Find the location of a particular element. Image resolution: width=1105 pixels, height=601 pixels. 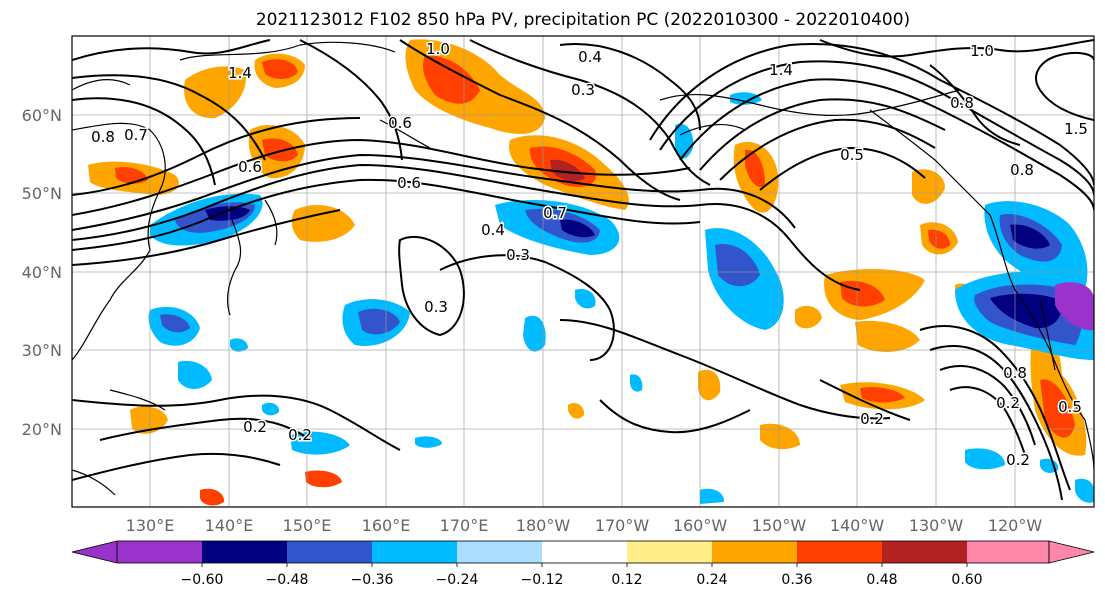

colorbar-tick: 0.12 is located at coordinates (626, 580).